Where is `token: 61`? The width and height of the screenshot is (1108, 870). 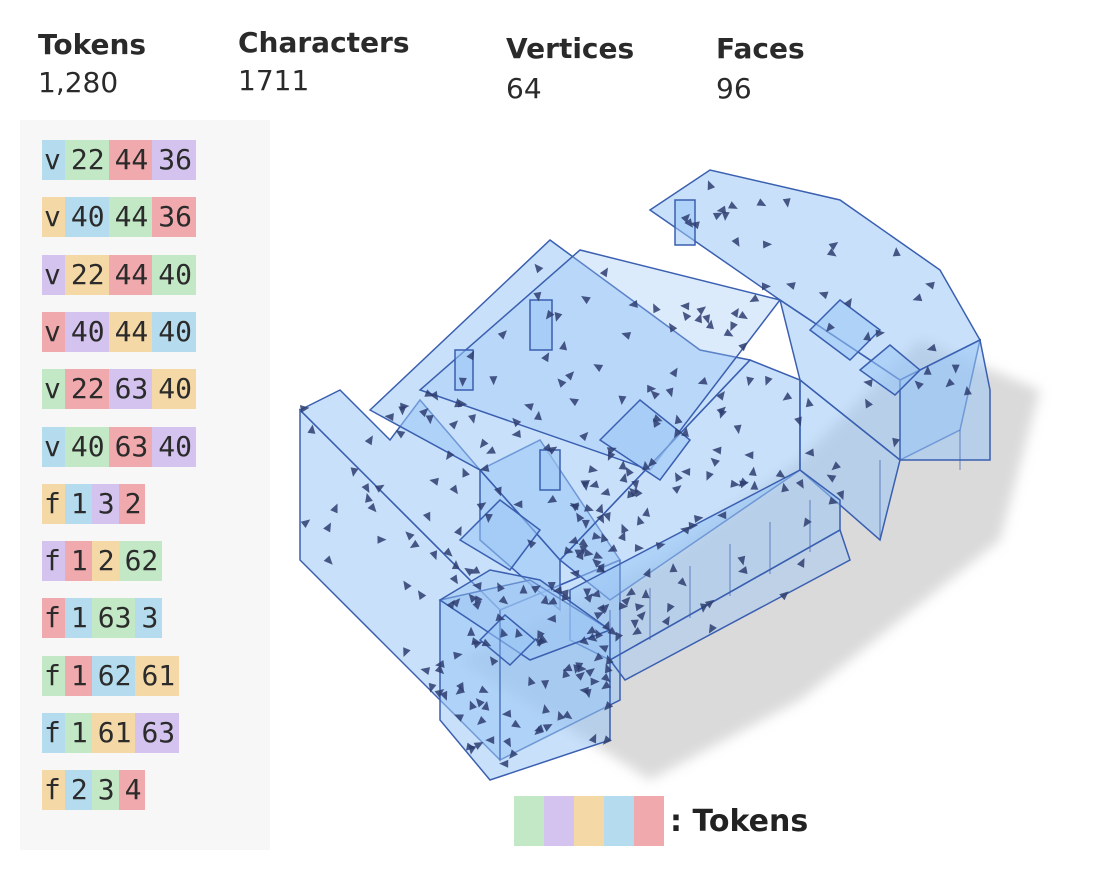
token: 61 is located at coordinates (113, 733).